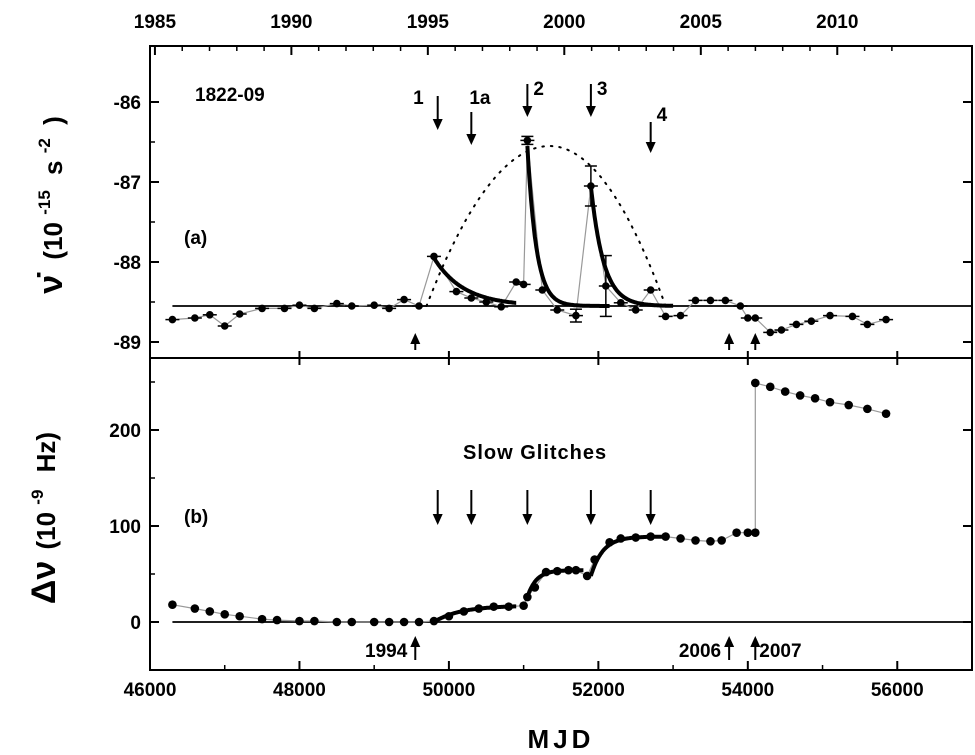  What do you see at coordinates (535, 453) in the screenshot?
I see `slow-glitches-label: Slow Glitches` at bounding box center [535, 453].